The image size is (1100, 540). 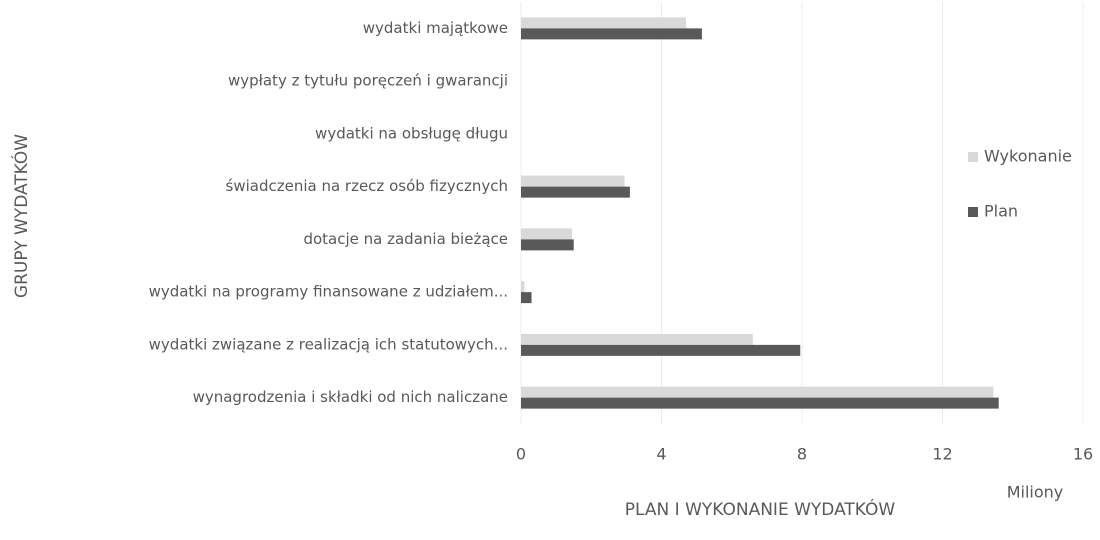 What do you see at coordinates (405, 239) in the screenshot?
I see `y-tick-label: dotacje na zadania bieżące` at bounding box center [405, 239].